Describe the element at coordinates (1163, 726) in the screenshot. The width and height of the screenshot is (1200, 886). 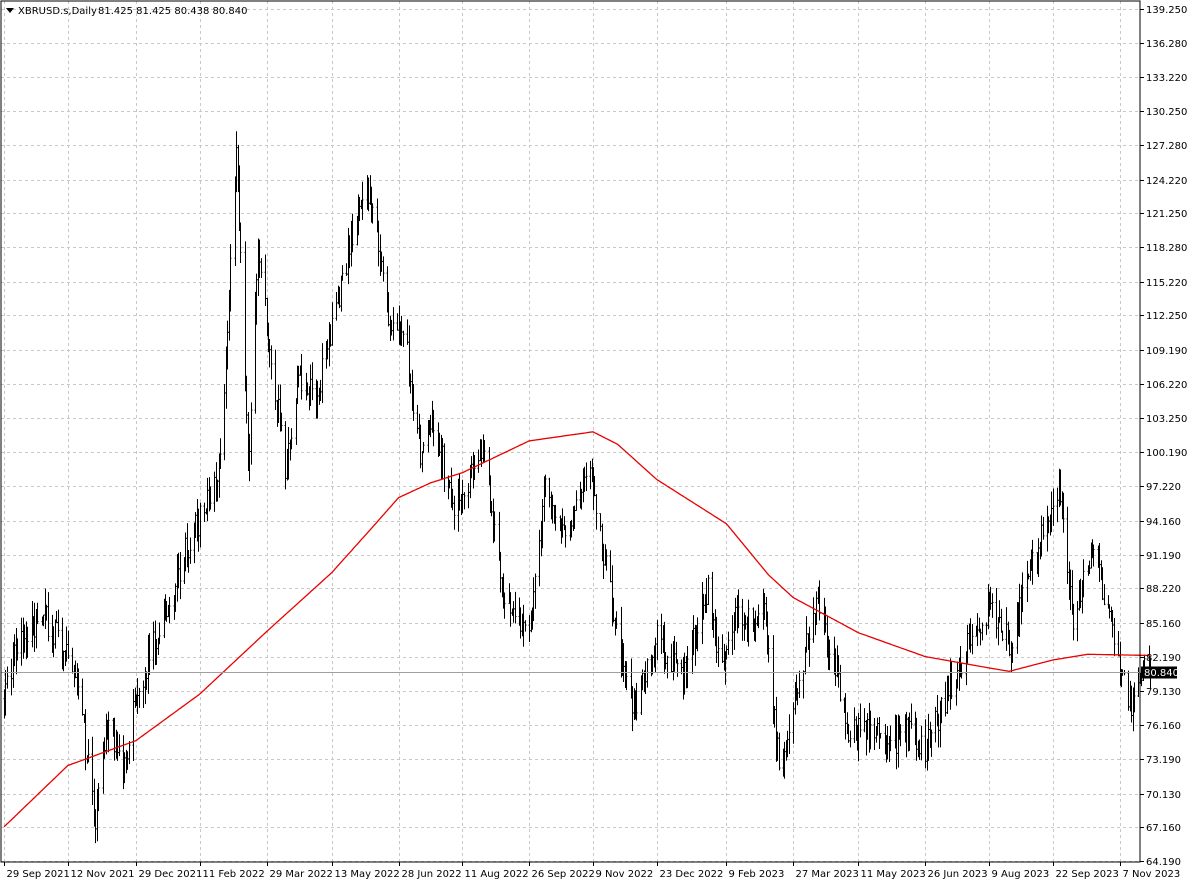
I see `y-tick-label: 76.160` at that location.